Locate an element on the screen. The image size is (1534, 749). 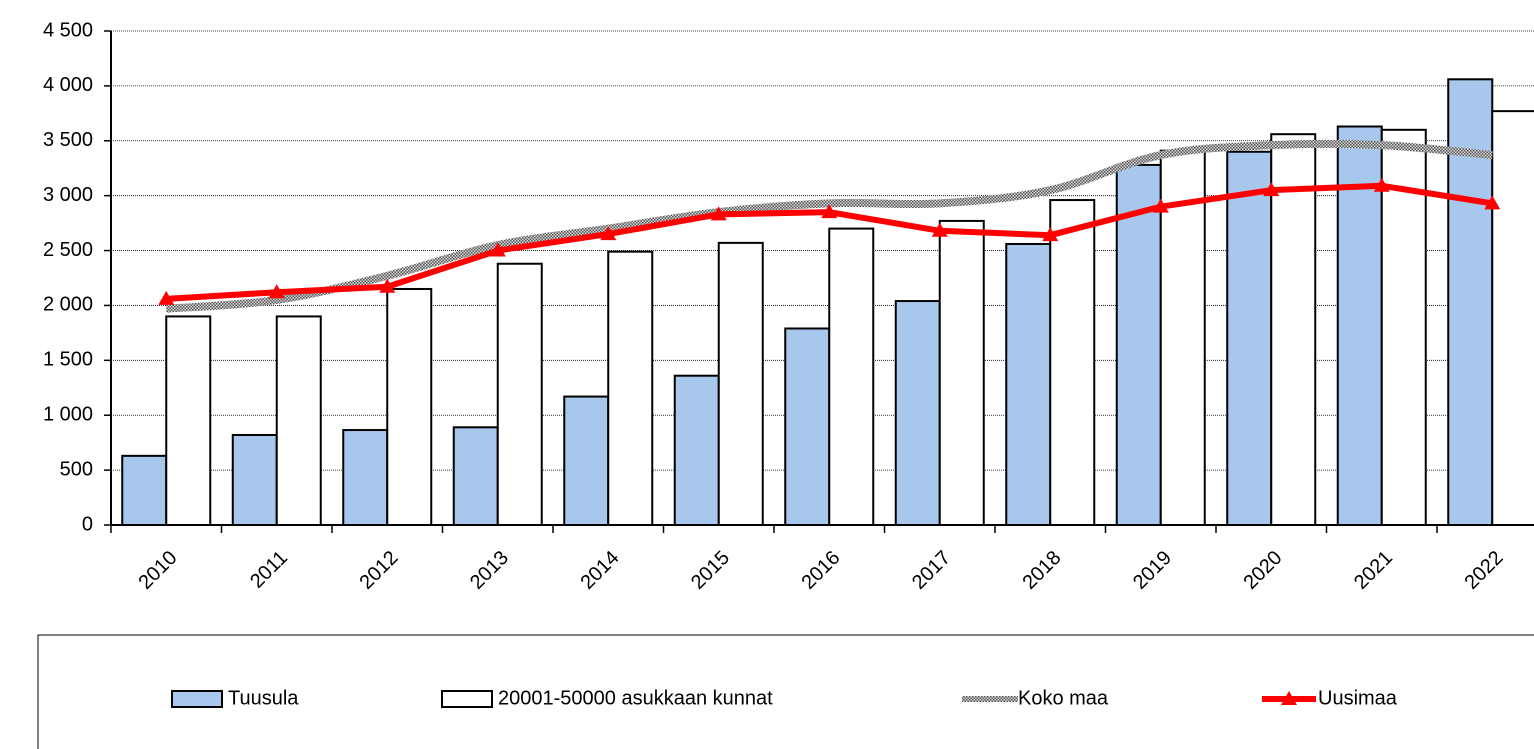
x-tick-label: 2016 is located at coordinates (820, 570).